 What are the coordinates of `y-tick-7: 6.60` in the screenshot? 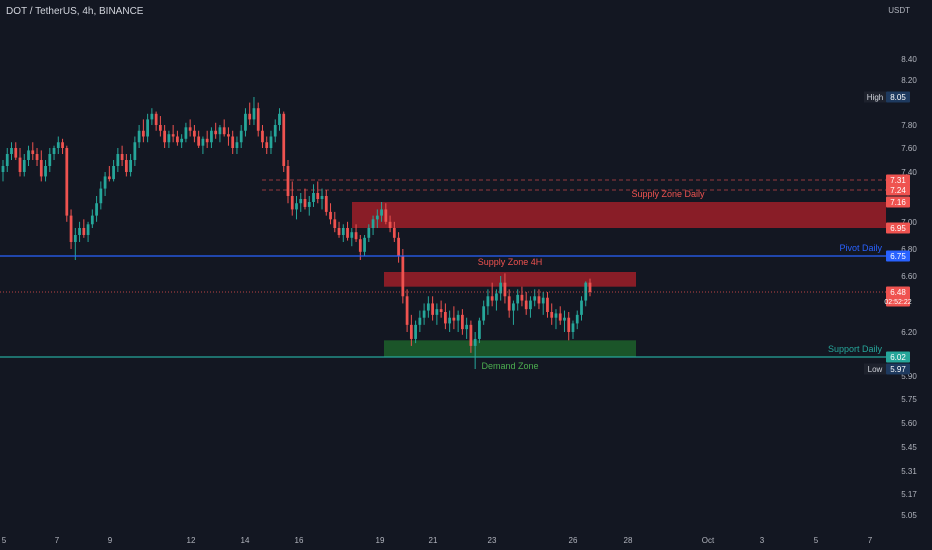 It's located at (909, 276).